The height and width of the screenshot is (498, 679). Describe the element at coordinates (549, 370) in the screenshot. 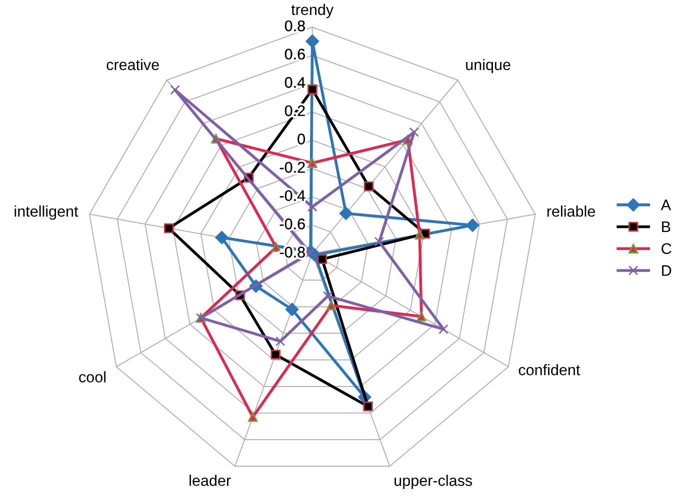

I see `spoke-label: confident` at that location.